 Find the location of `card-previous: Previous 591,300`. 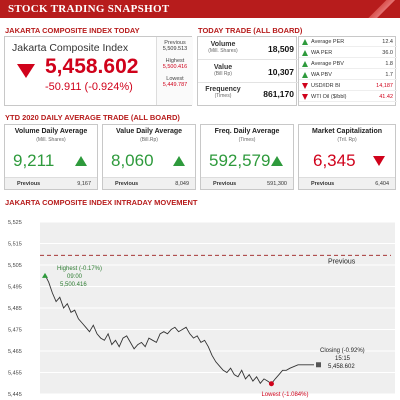

card-previous: Previous 591,300 is located at coordinates (247, 183).